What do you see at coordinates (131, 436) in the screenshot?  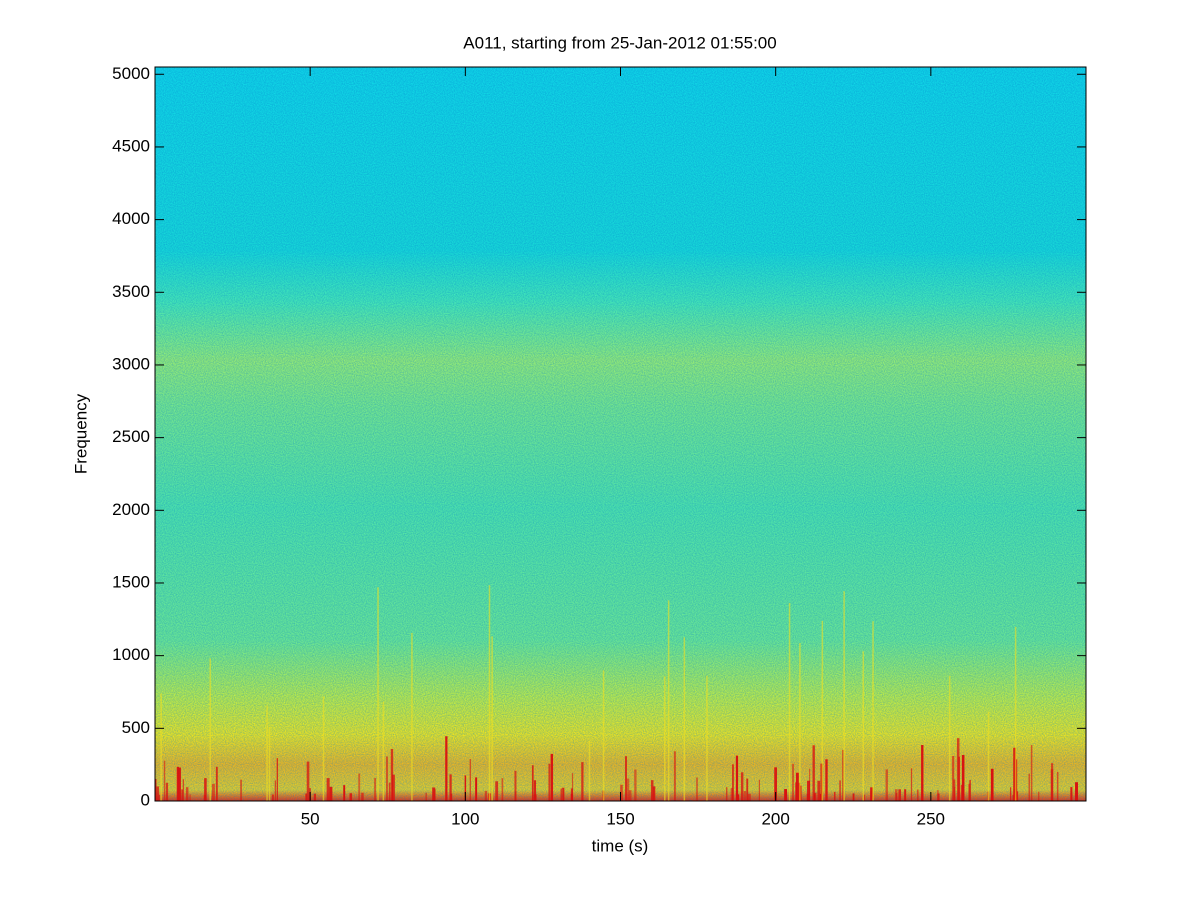 I see `y-tick-label: 2500` at bounding box center [131, 436].